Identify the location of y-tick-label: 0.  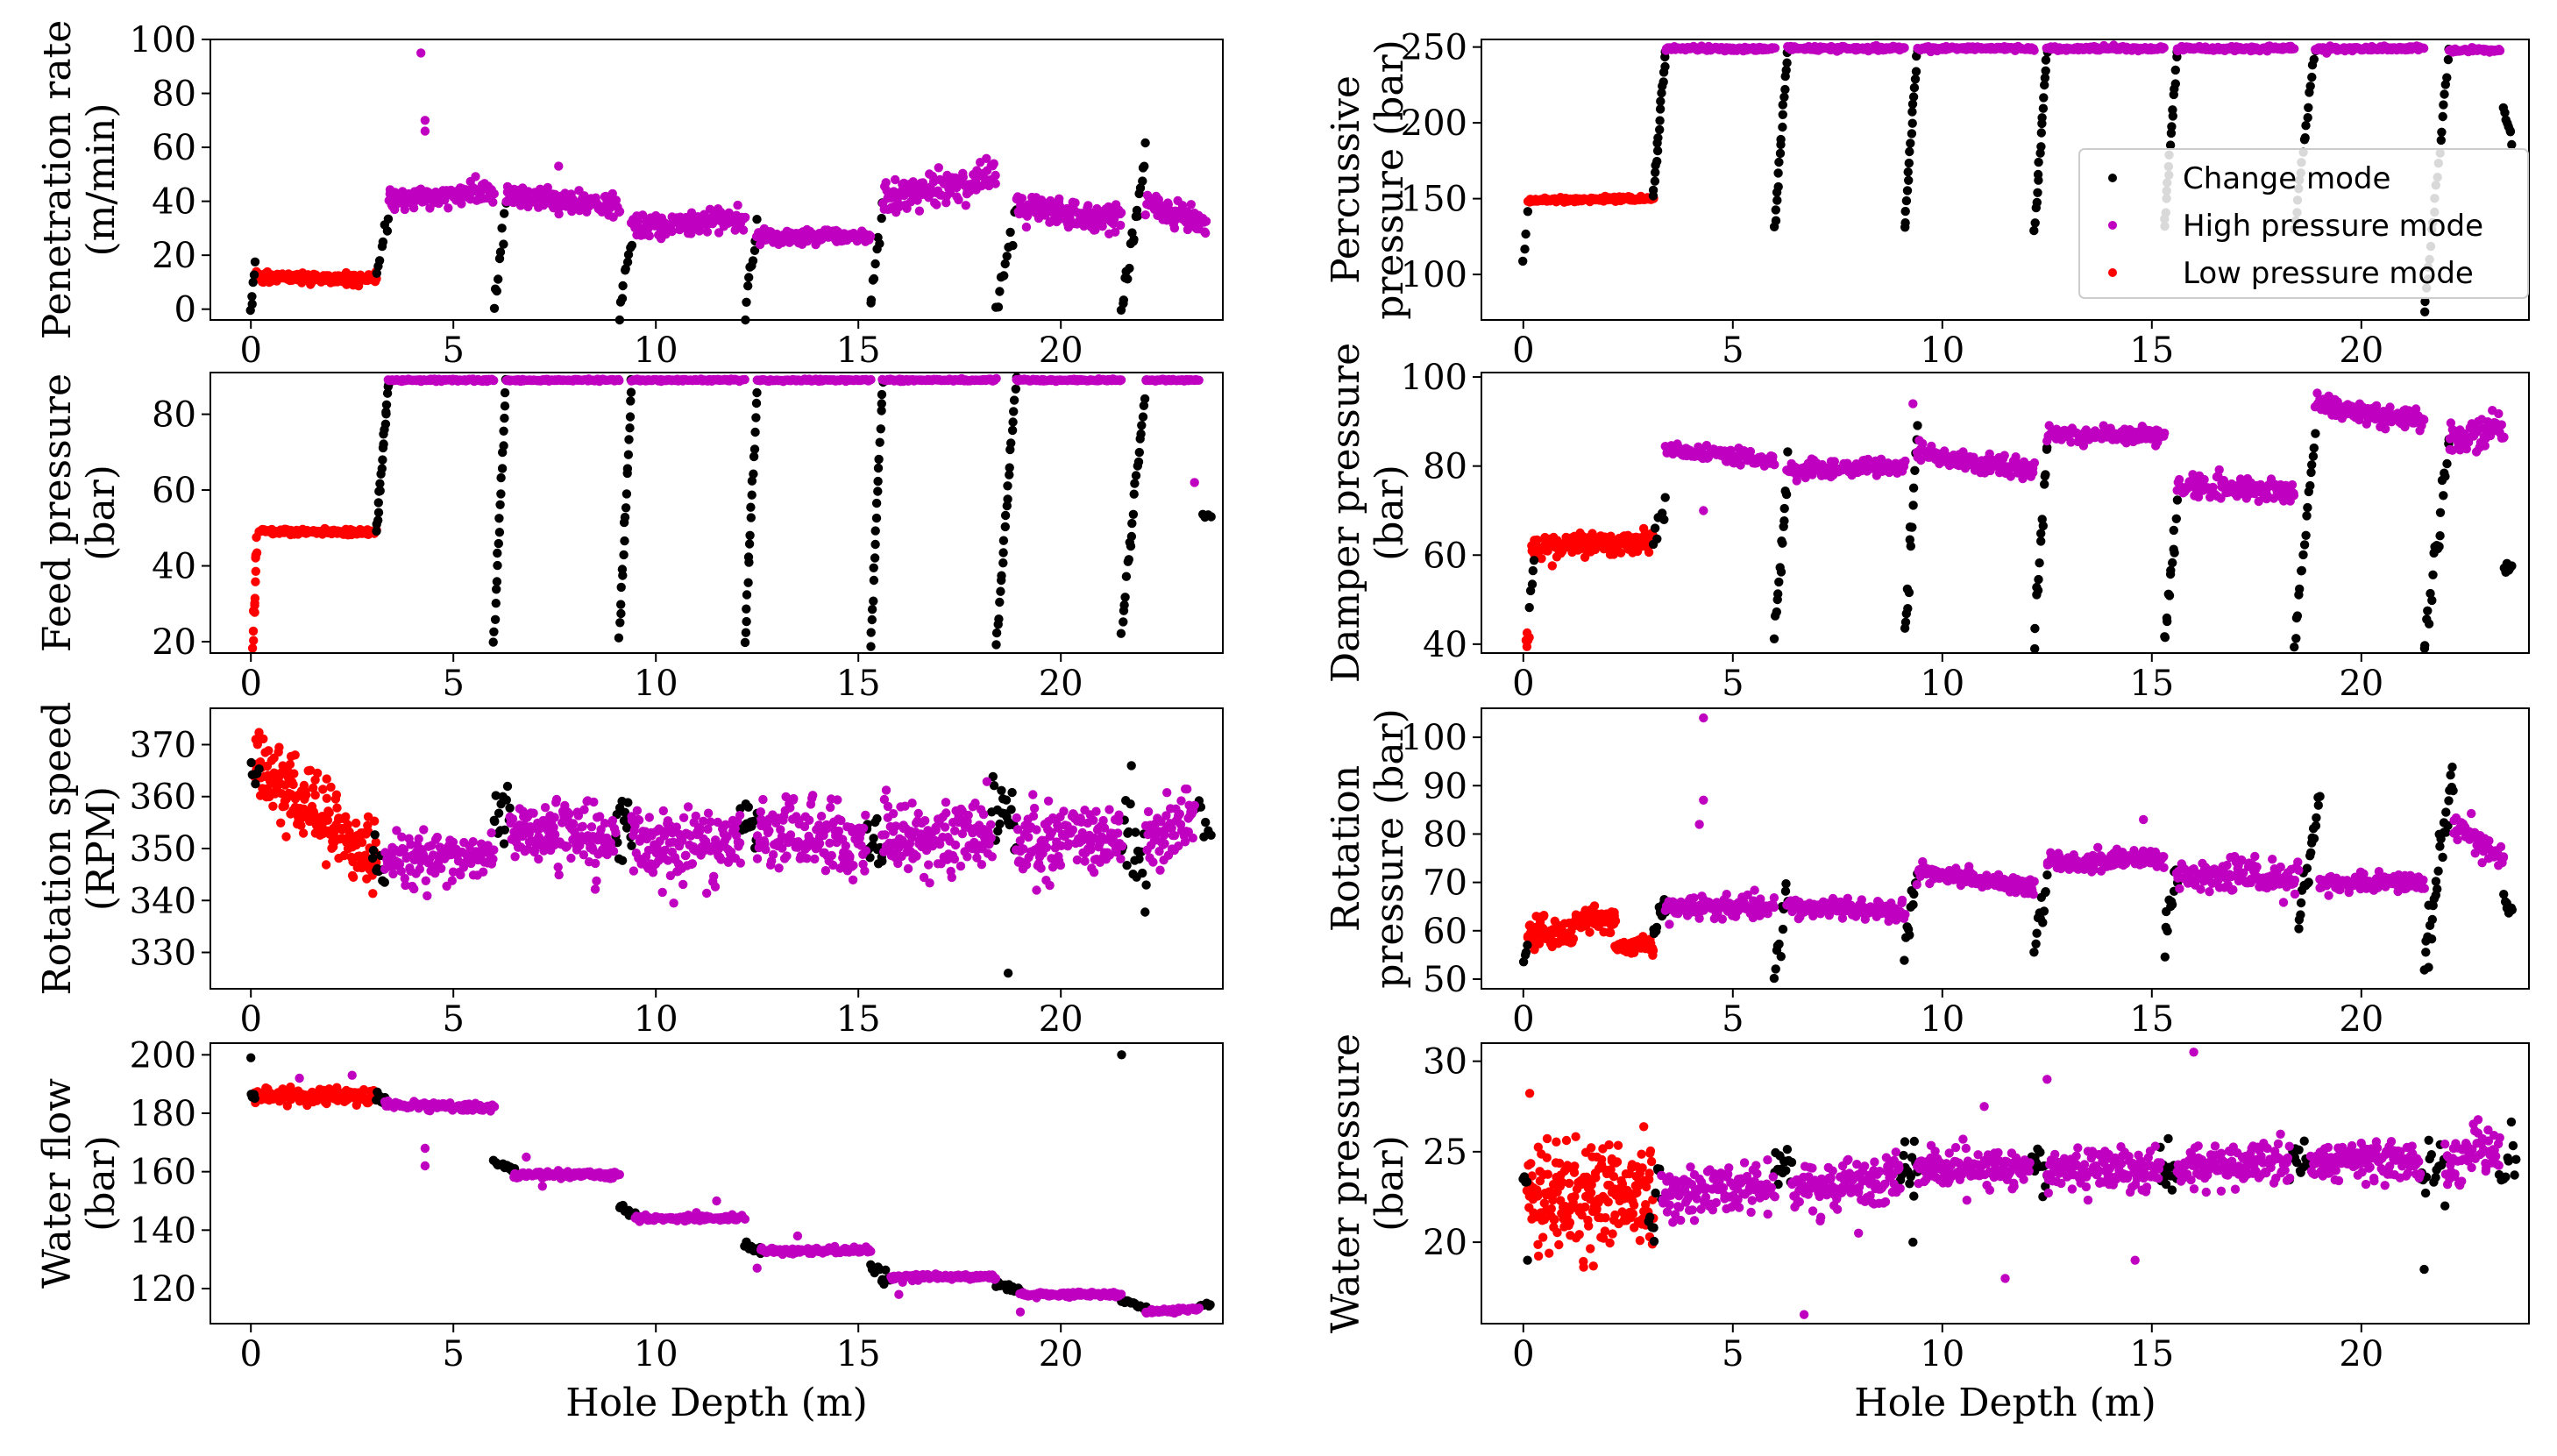
(185, 310).